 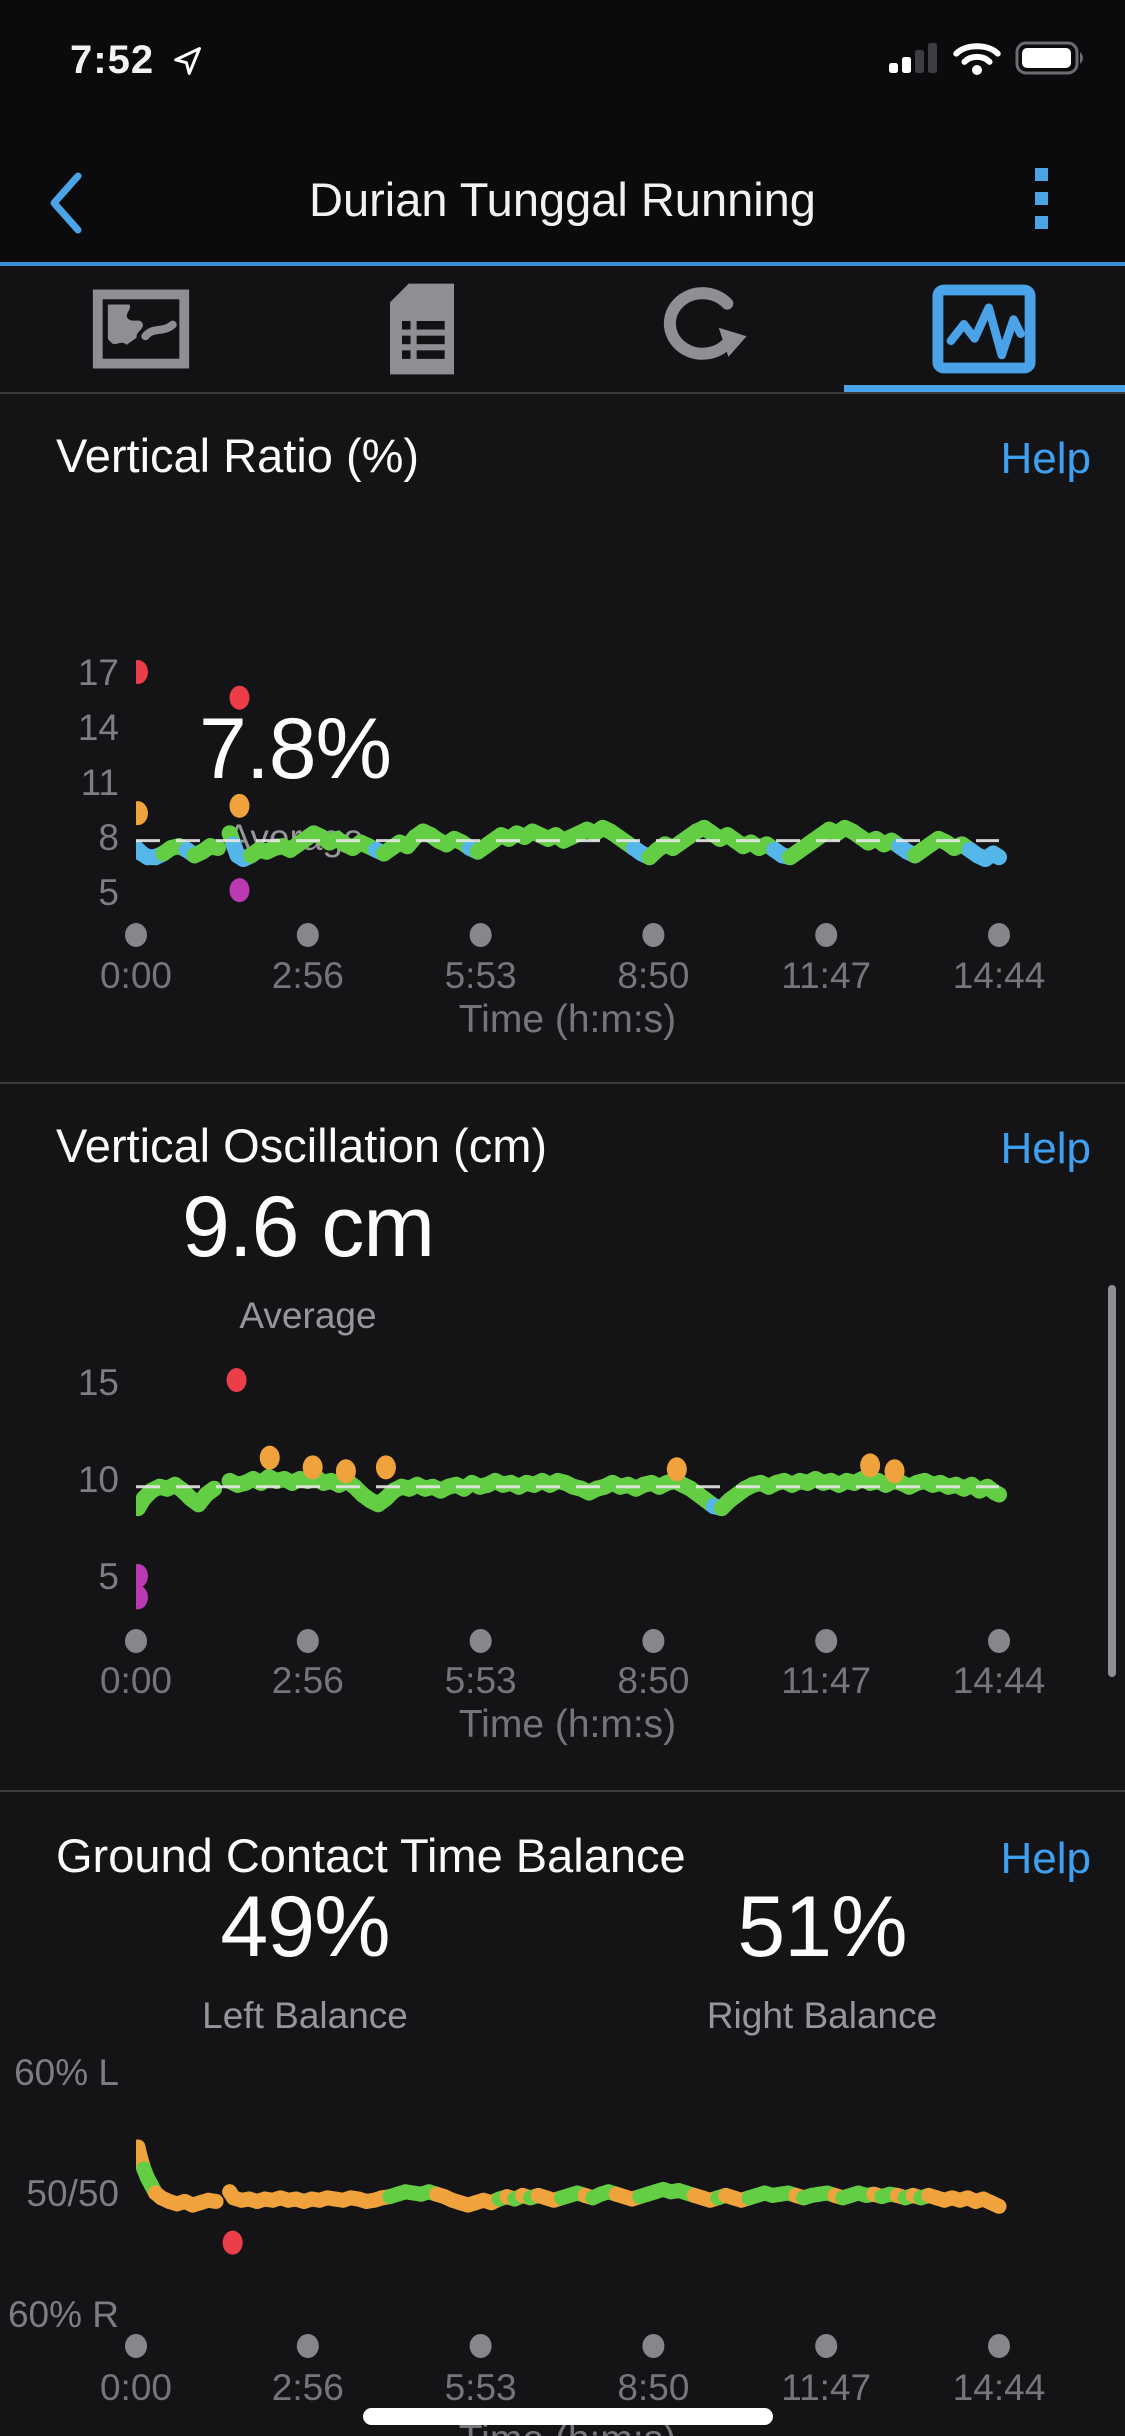 I want to click on section-title: Ground Contact Time Balance, so click(x=371, y=1855).